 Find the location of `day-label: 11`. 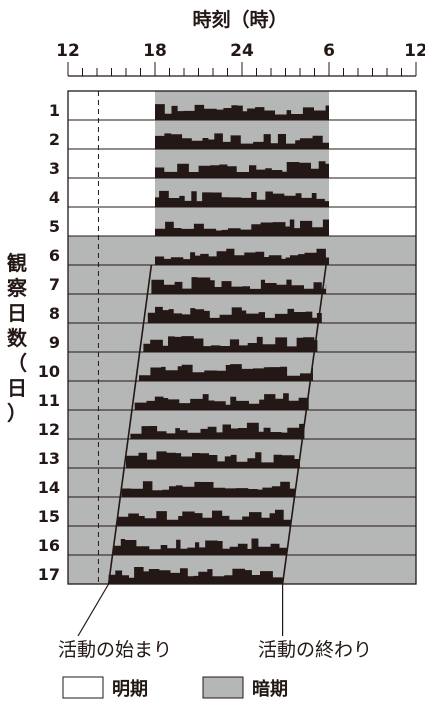

day-label: 11 is located at coordinates (49, 400).